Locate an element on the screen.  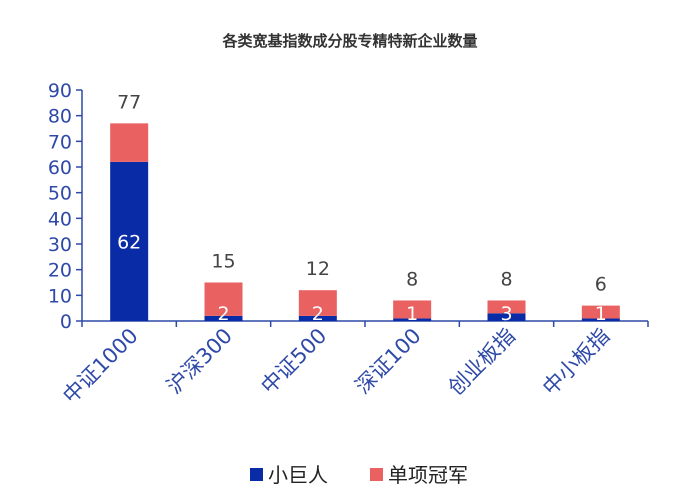
y-tick-label: 0 is located at coordinates (66, 322).